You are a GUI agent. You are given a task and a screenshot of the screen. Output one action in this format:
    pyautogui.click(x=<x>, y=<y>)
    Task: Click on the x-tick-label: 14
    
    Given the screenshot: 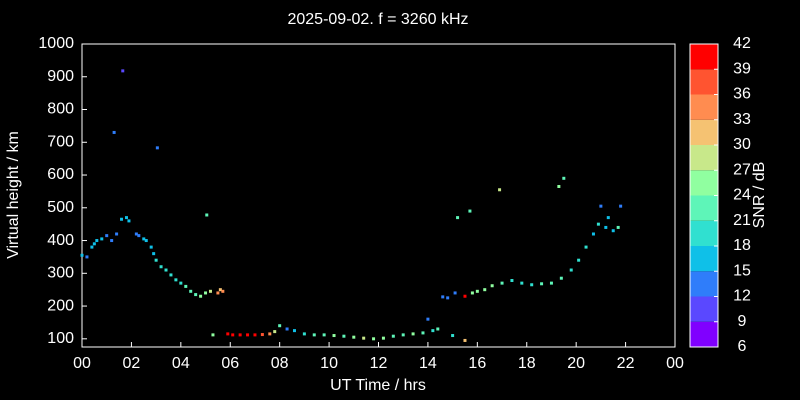 What is the action you would take?
    pyautogui.click(x=428, y=363)
    